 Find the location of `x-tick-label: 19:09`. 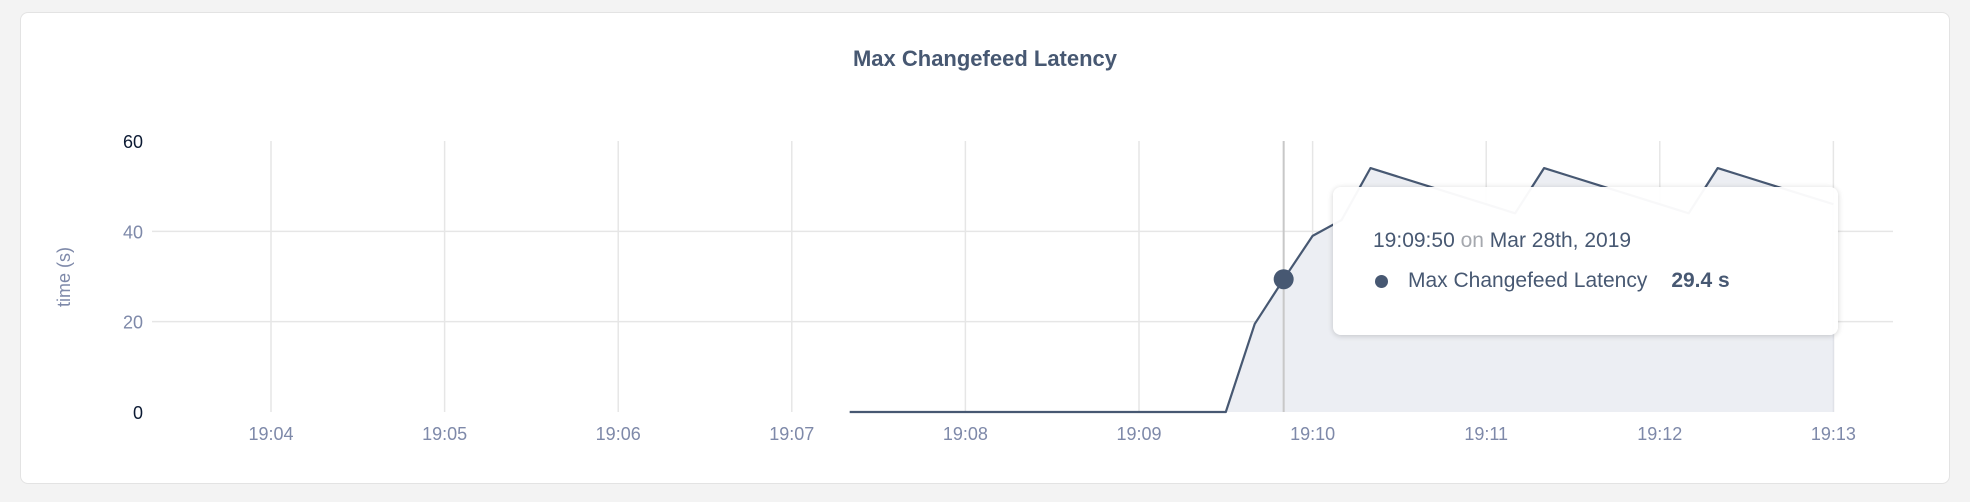

x-tick-label: 19:09 is located at coordinates (1138, 434).